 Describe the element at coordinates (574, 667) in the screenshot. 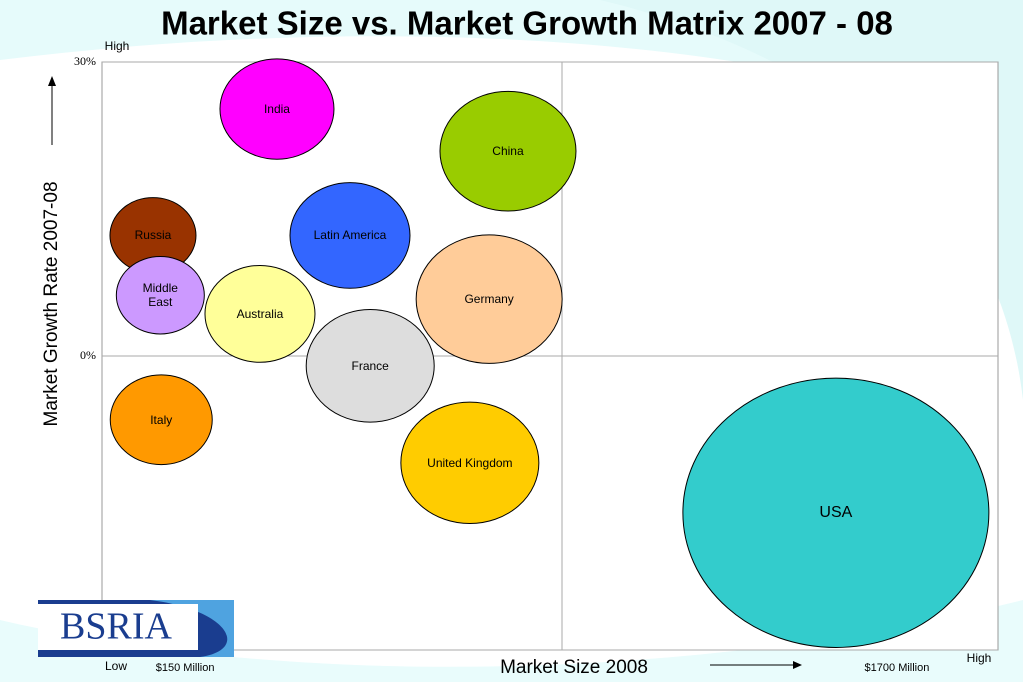

I see `x-axis-label: Market Size 2008` at that location.